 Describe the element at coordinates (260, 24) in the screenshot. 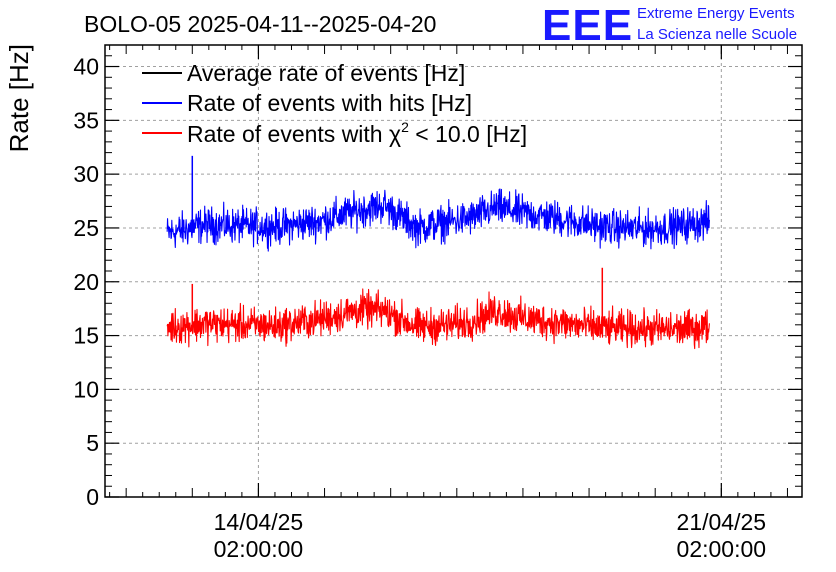

I see `chart-title: BOLO-05 2025-04-11--2025-04-20` at that location.